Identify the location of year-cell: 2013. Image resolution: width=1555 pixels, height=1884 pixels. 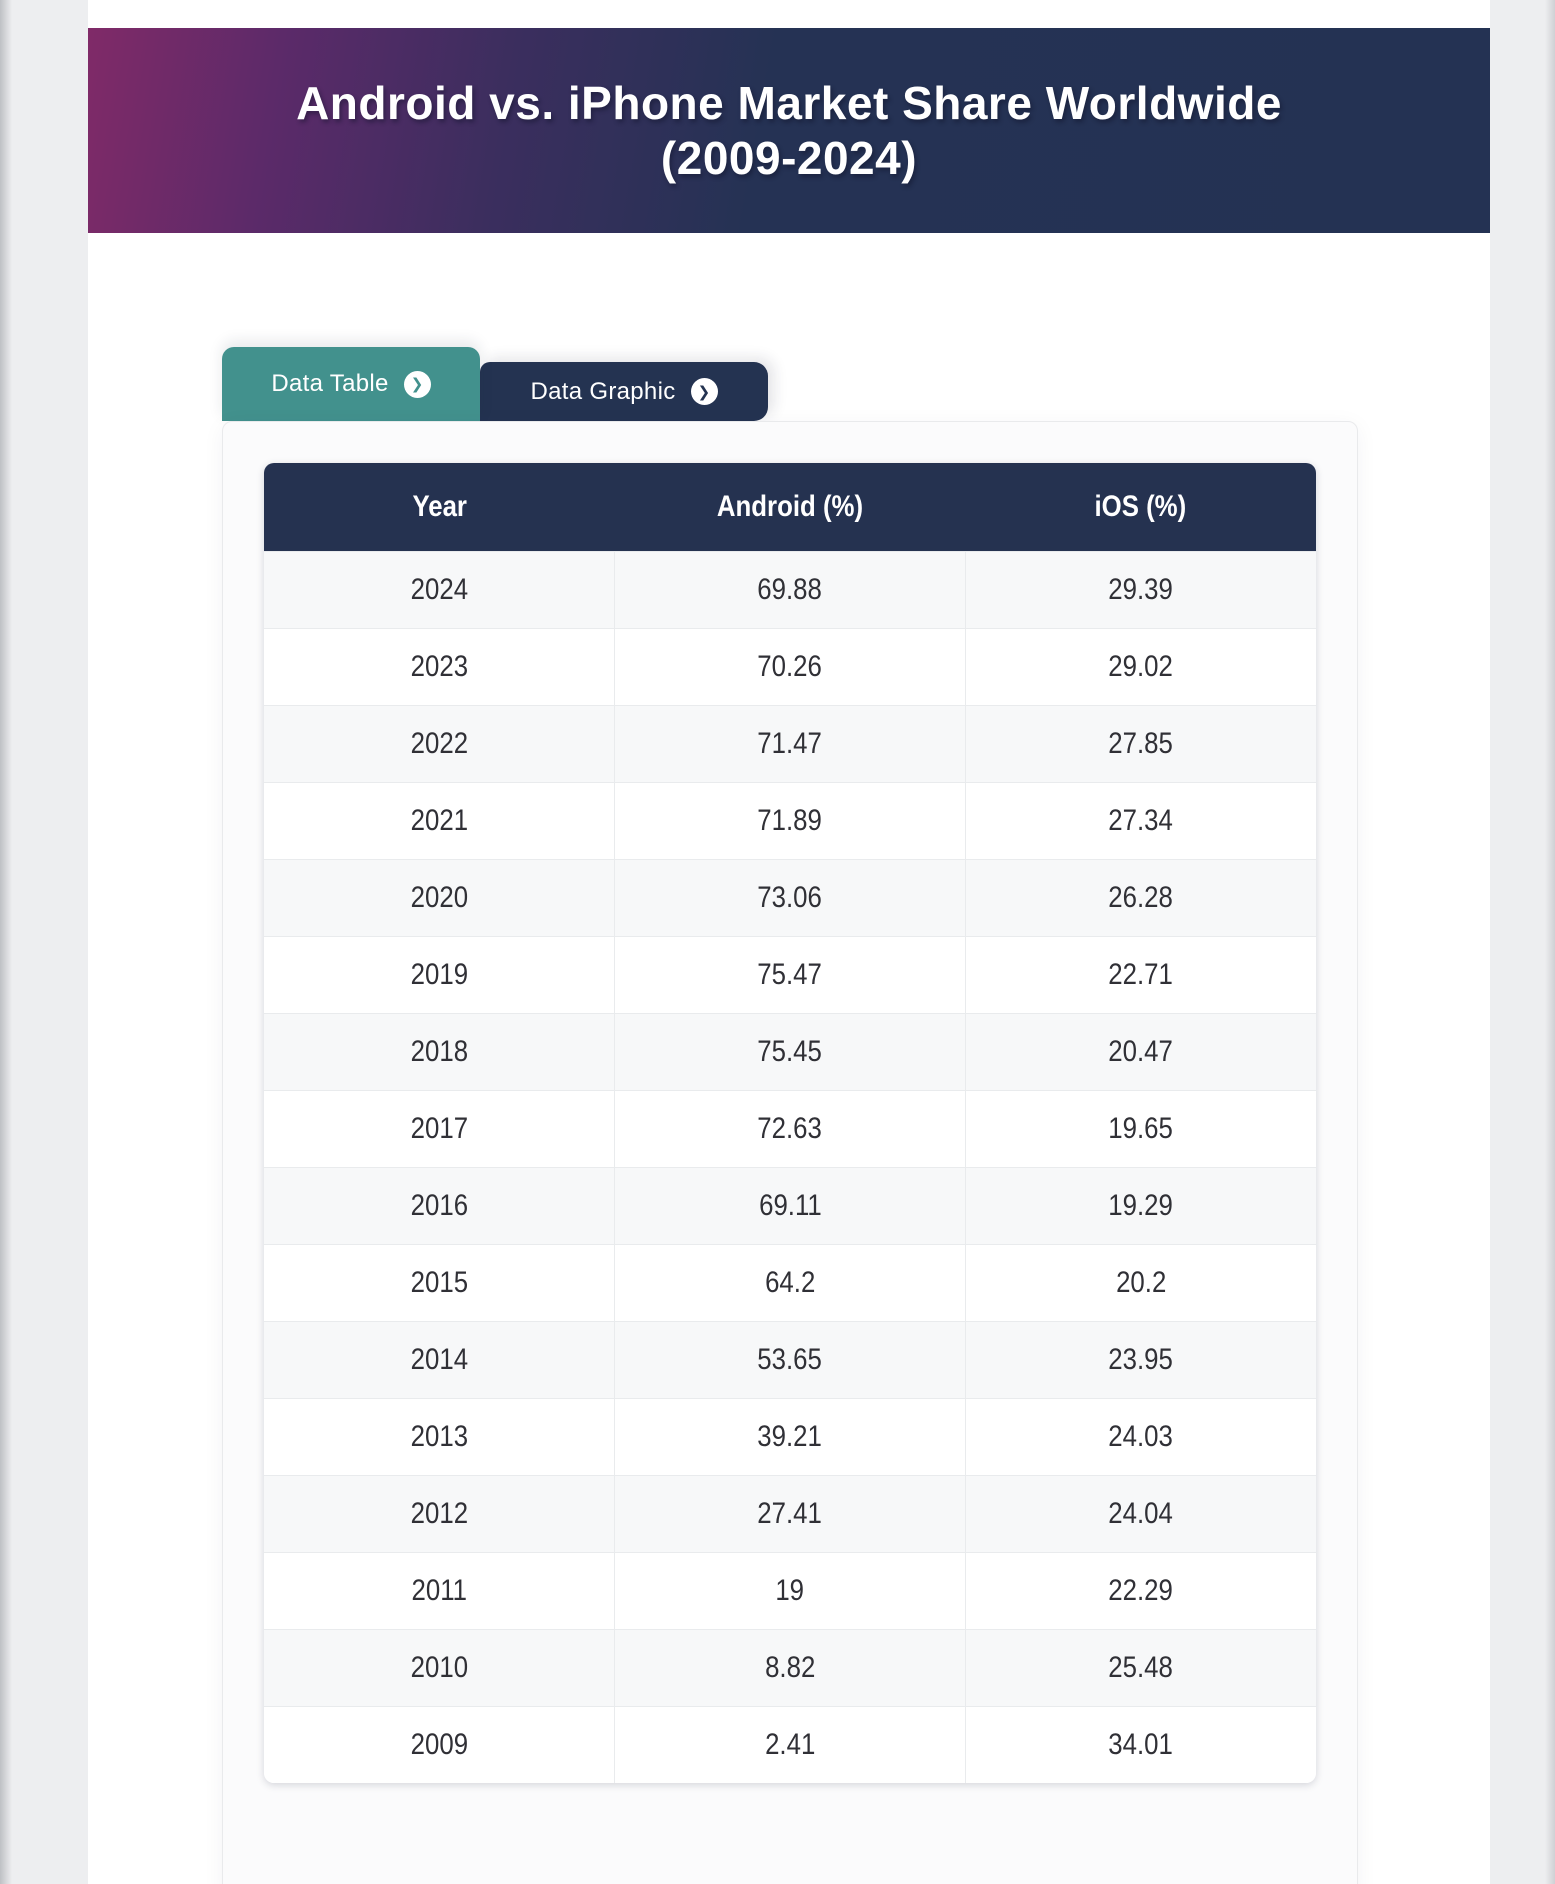
(440, 1436).